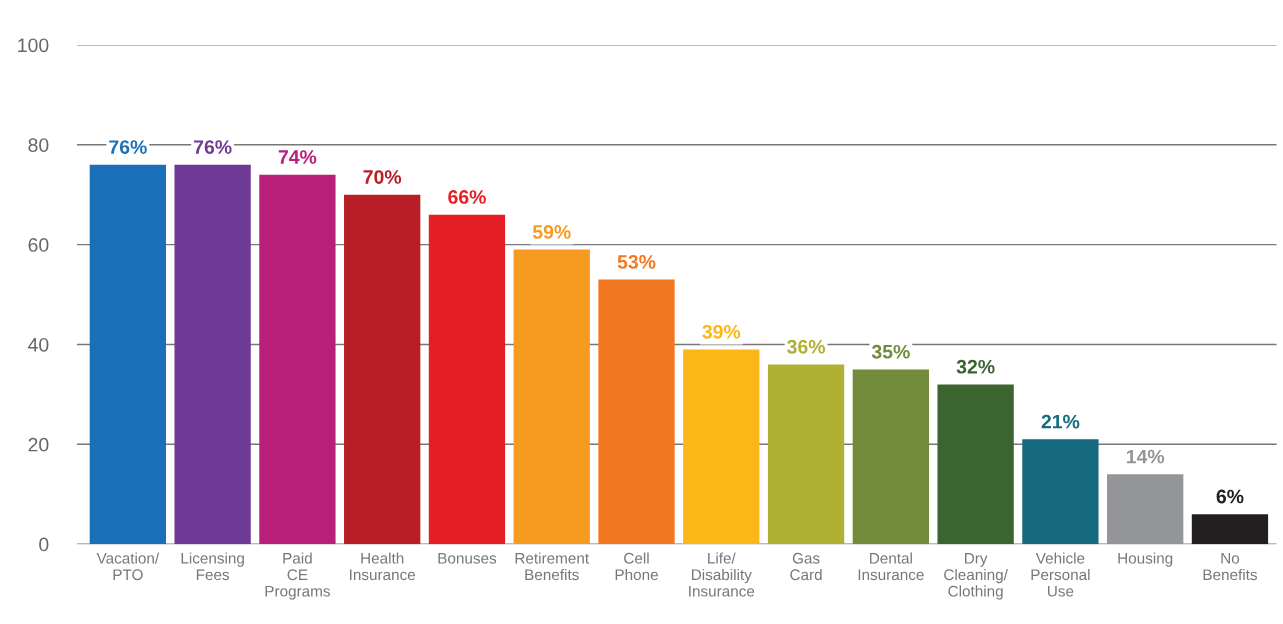 Image resolution: width=1283 pixels, height=624 pixels. Describe the element at coordinates (1060, 574) in the screenshot. I see `x-tick-label: Vehicle Personal Use` at that location.